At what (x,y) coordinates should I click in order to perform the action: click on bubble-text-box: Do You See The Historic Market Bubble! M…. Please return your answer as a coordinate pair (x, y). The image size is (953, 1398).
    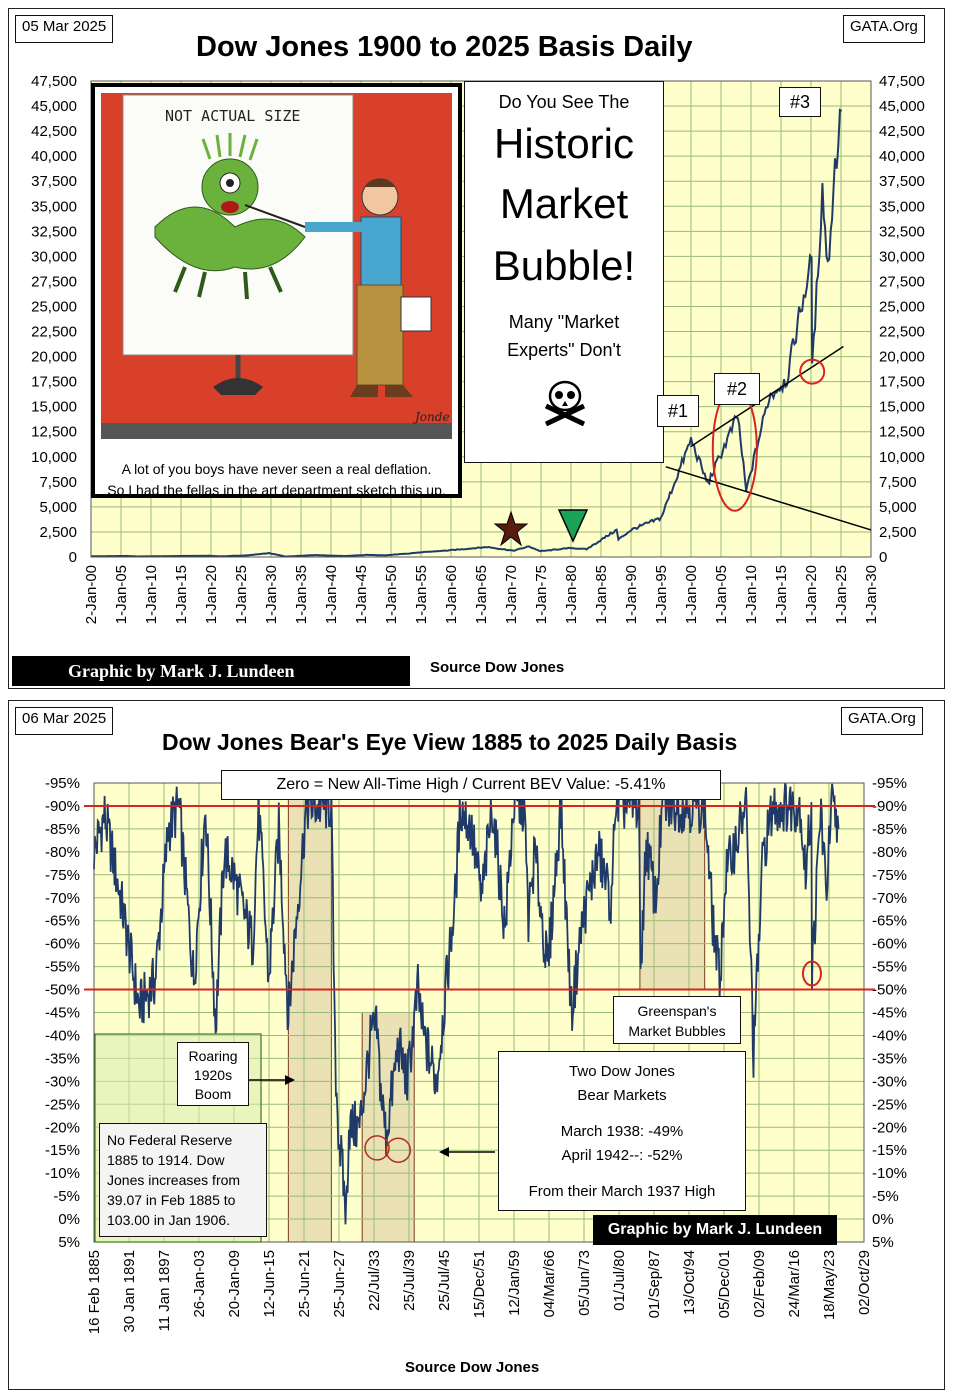
    Looking at the image, I should click on (564, 272).